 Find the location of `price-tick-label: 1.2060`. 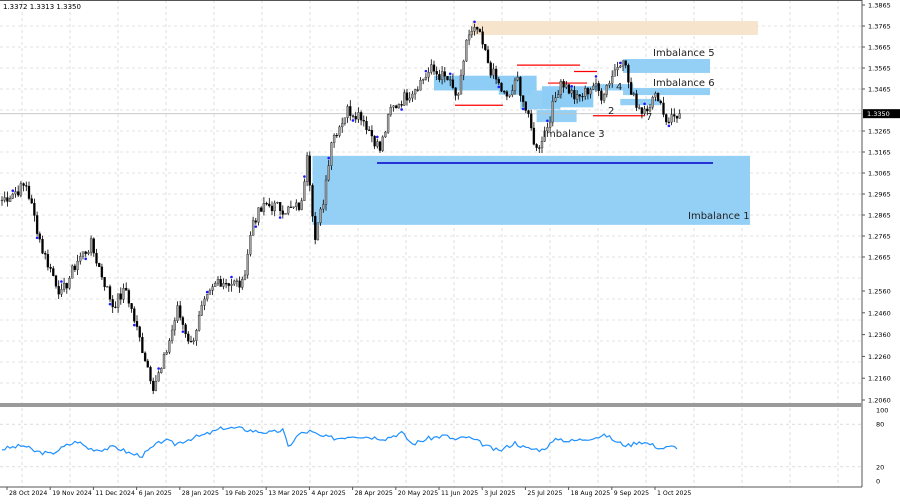

price-tick-label: 1.2060 is located at coordinates (879, 401).